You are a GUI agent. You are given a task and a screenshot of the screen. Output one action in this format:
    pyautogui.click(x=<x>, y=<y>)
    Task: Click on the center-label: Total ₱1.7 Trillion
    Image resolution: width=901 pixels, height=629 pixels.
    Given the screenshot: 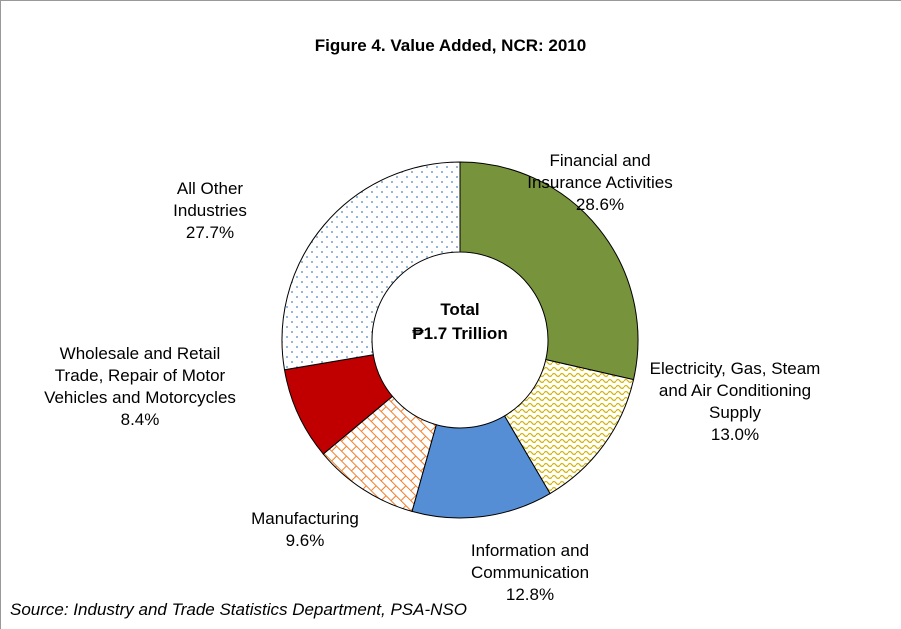 What is the action you would take?
    pyautogui.click(x=460, y=322)
    